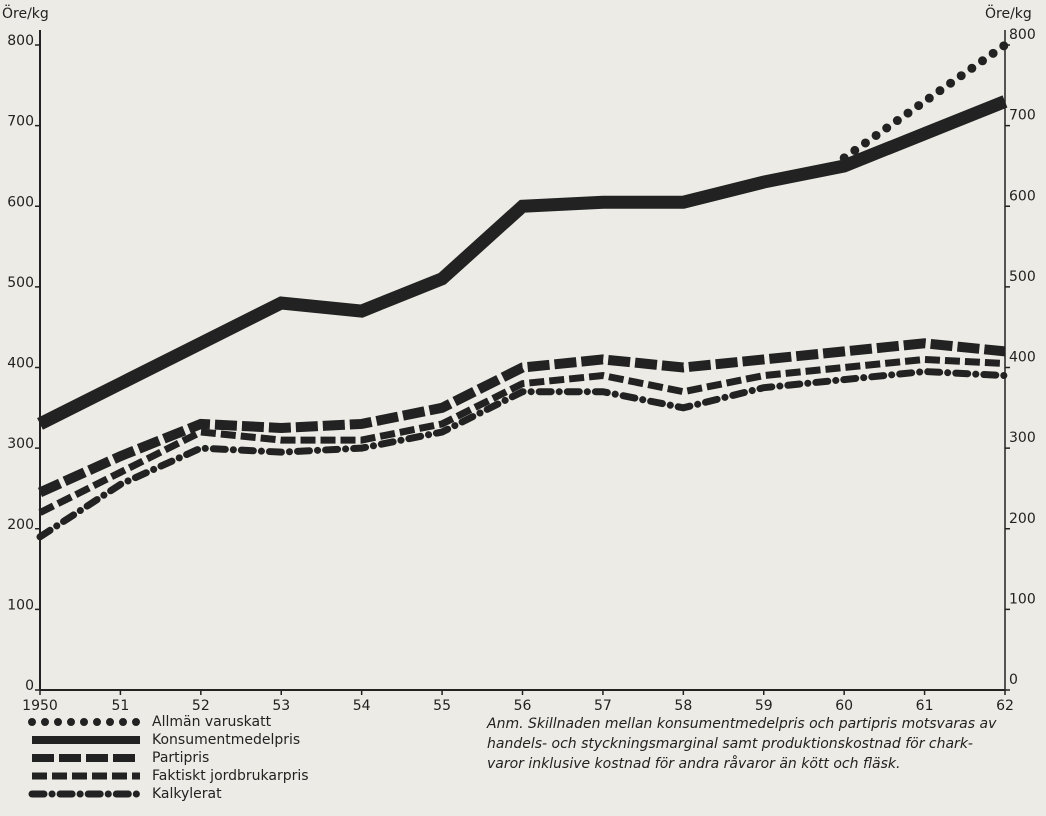 The image size is (1046, 816). Describe the element at coordinates (25, 13) in the screenshot. I see `y-axis-label: Öre/kg` at that location.